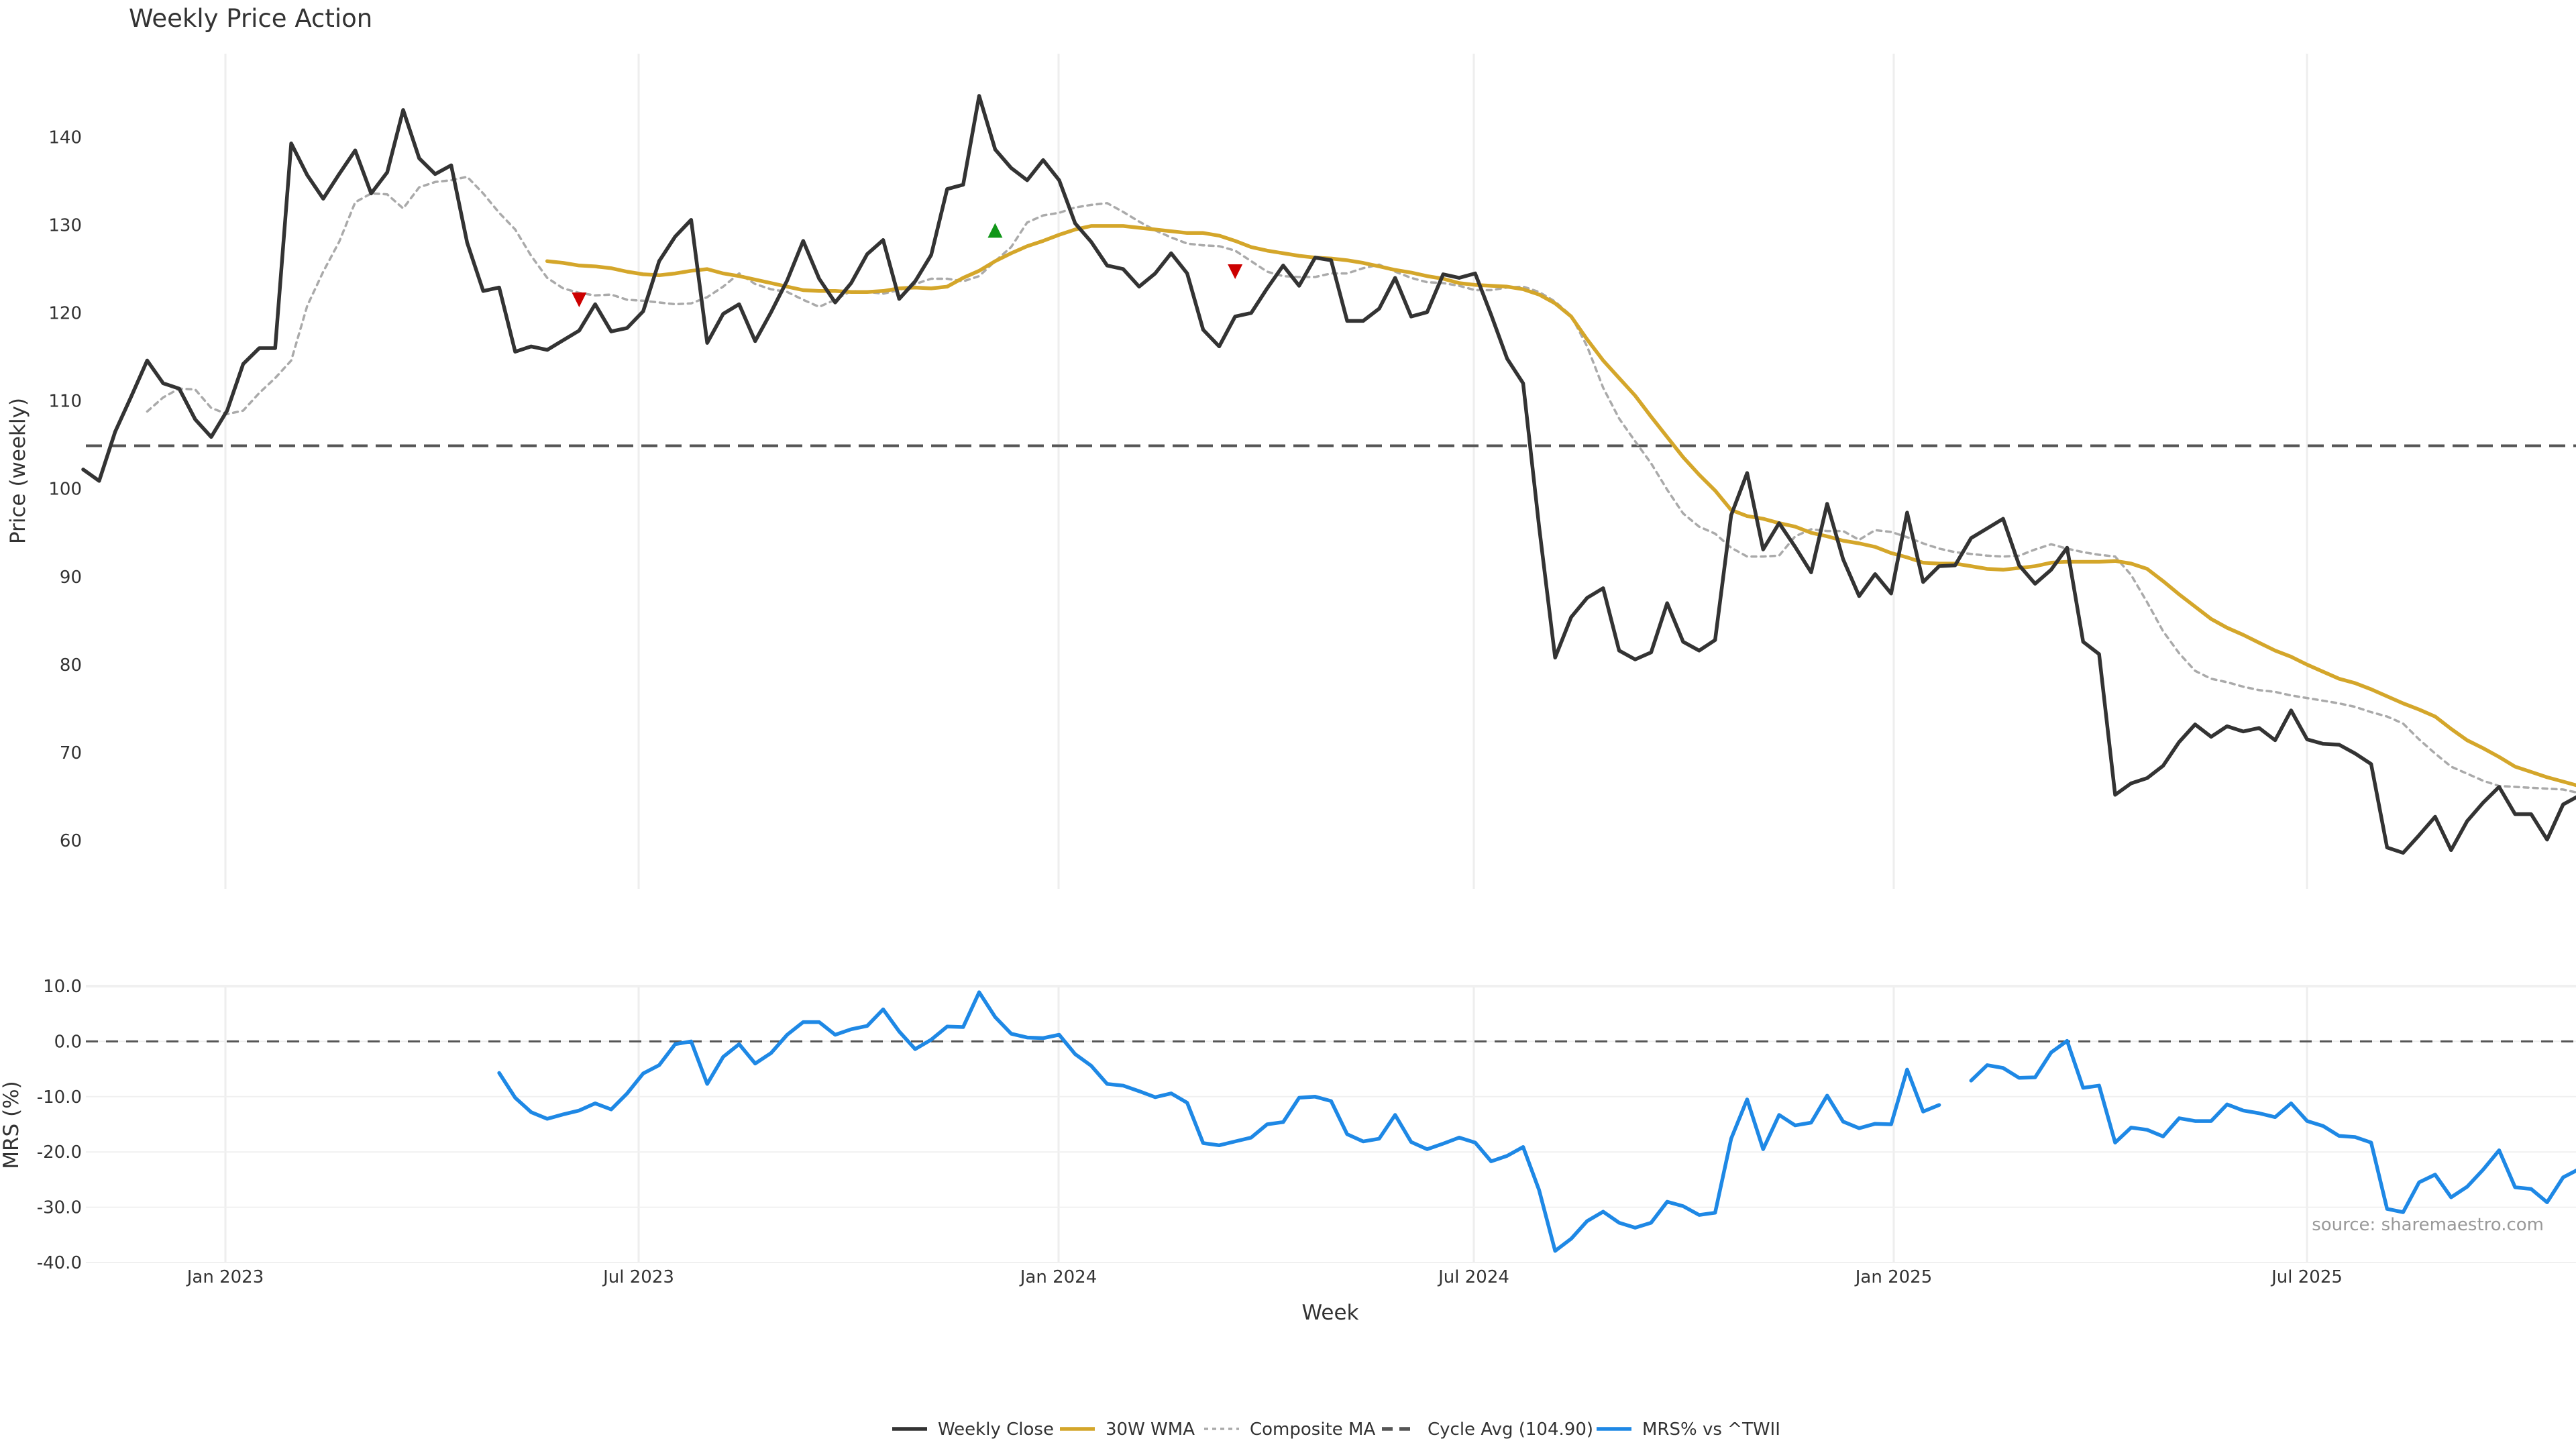  I want to click on legend-label: Cycle Avg (104.90), so click(1510, 1429).